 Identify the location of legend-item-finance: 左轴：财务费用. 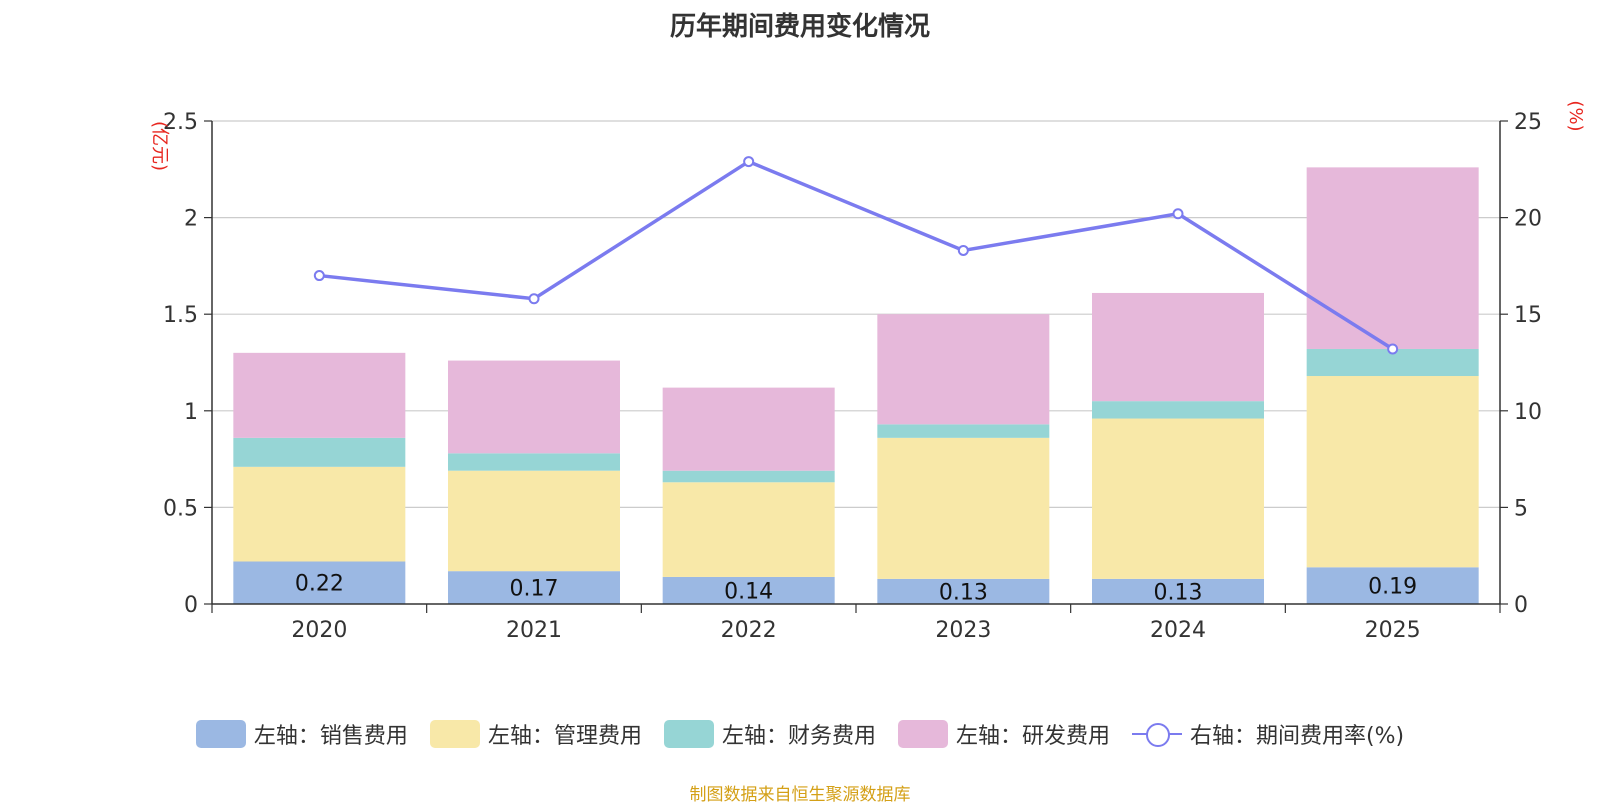
(769, 734).